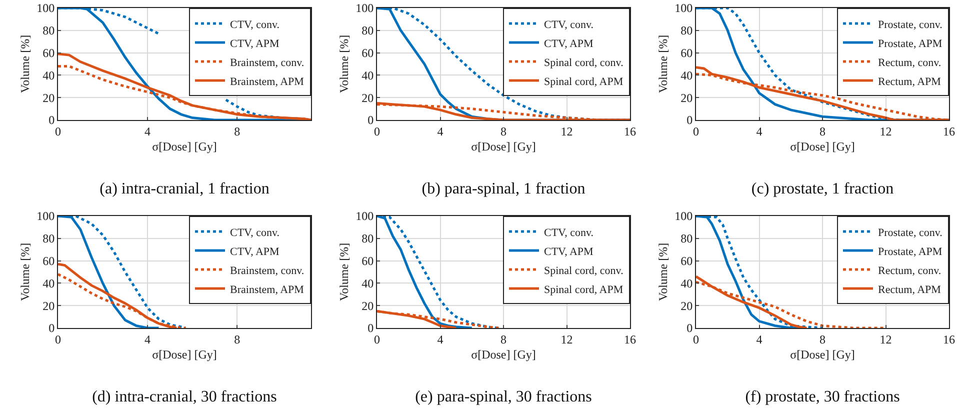 The width and height of the screenshot is (957, 416). I want to click on text: (b) para-spinal, 1 fraction, so click(504, 189).